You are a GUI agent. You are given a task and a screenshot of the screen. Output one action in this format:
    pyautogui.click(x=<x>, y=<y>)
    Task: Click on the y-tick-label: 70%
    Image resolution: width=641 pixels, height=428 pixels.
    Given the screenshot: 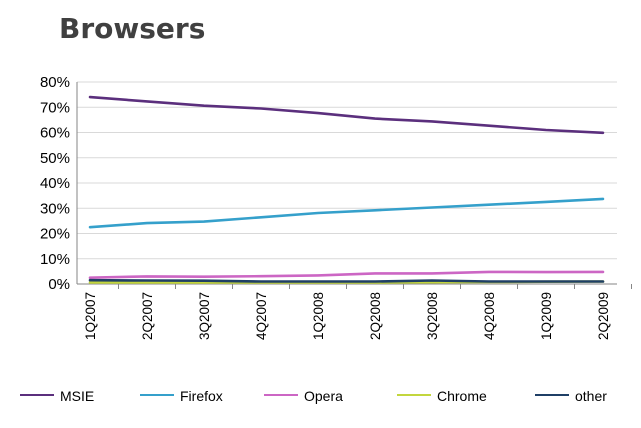 What is the action you would take?
    pyautogui.click(x=55, y=107)
    